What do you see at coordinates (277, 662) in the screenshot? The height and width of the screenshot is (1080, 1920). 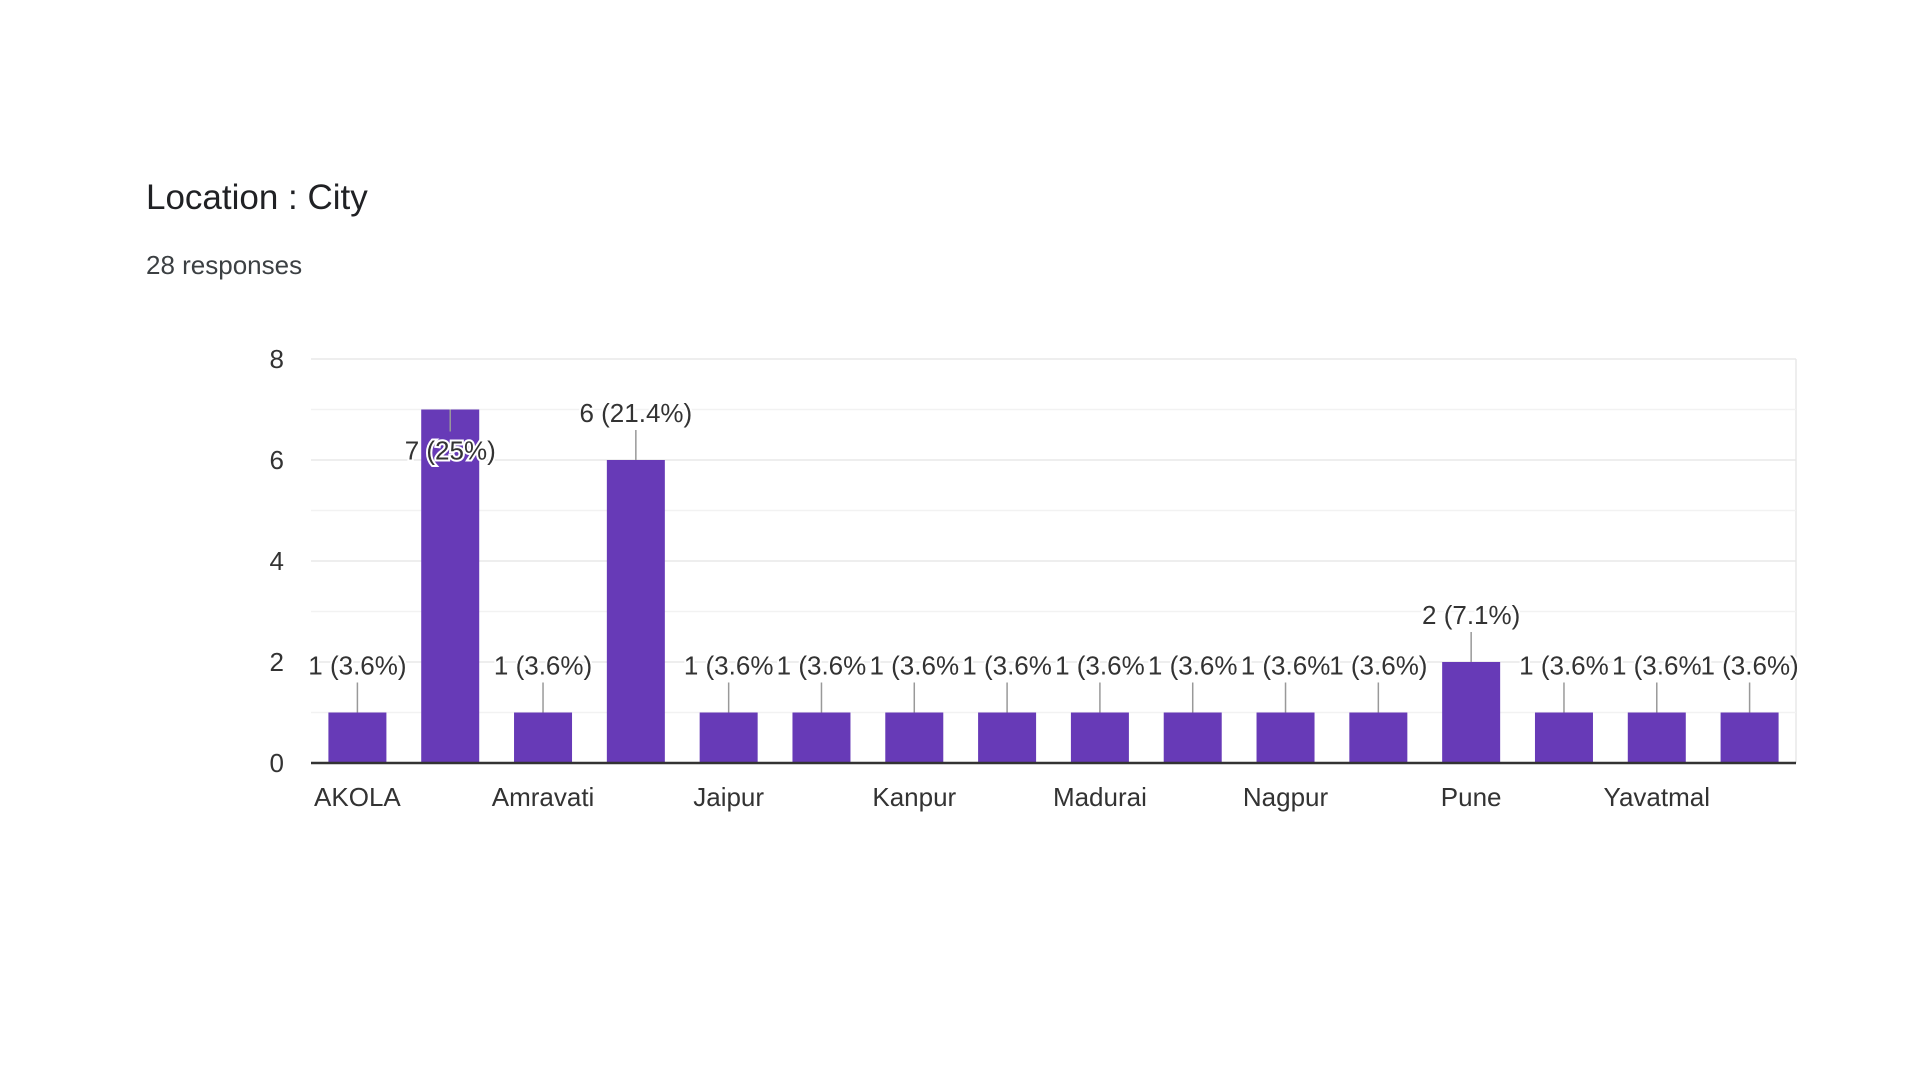 I see `y-tick-label: 2` at bounding box center [277, 662].